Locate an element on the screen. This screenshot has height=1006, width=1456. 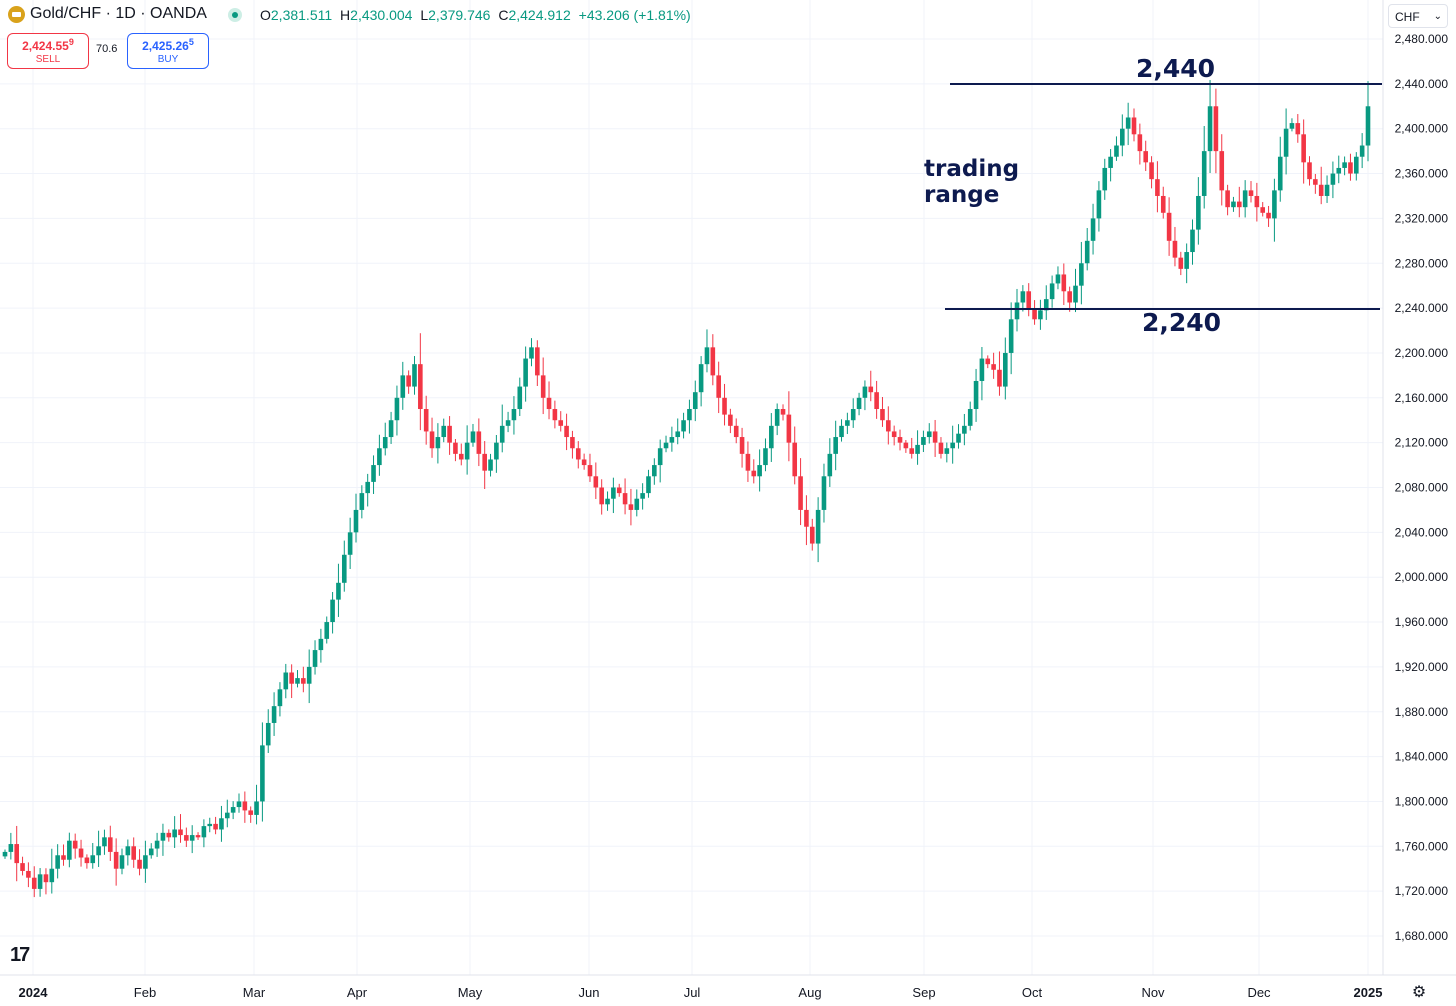
low-key: L is located at coordinates (424, 15).